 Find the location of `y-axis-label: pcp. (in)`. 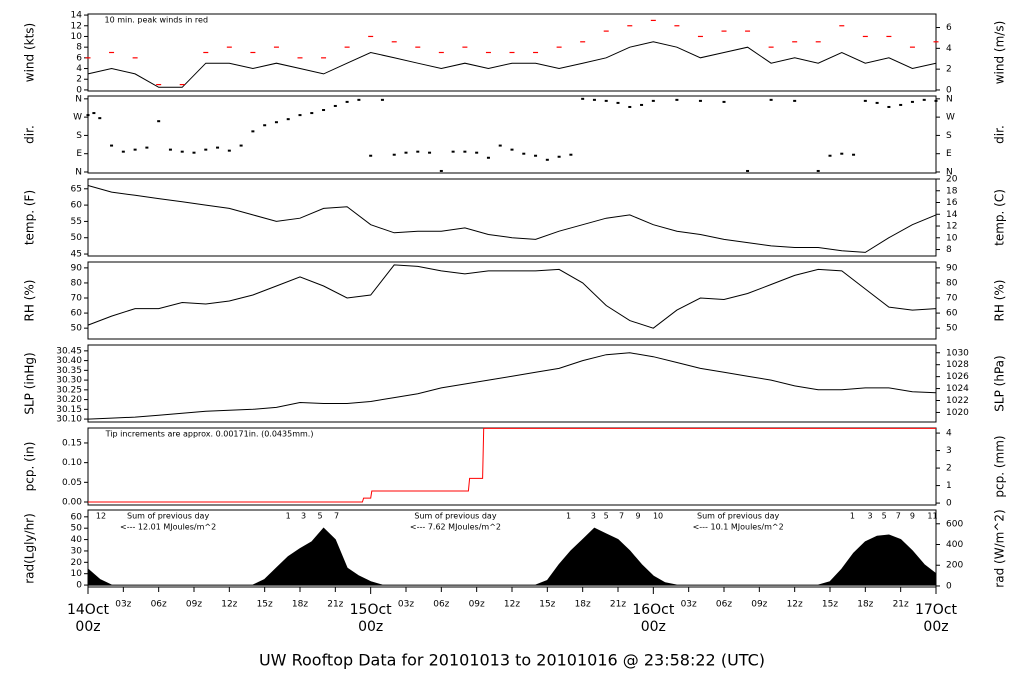

y-axis-label: pcp. (in) is located at coordinates (30, 467).